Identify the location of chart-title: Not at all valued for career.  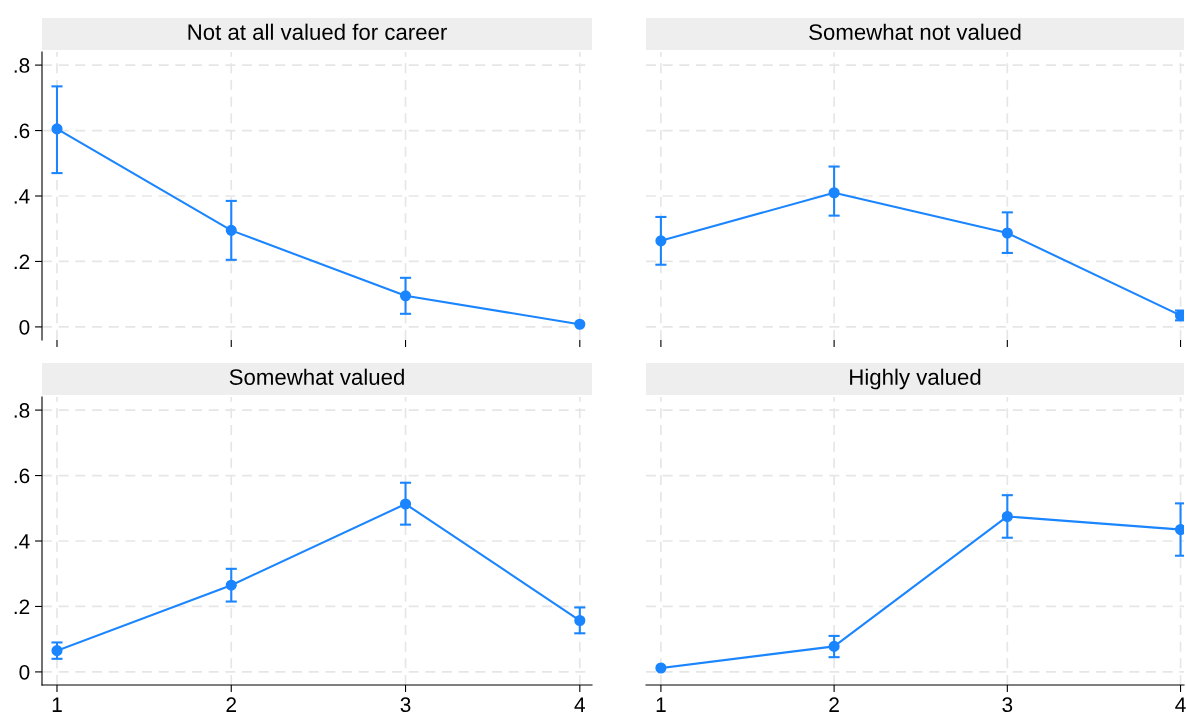
(317, 31).